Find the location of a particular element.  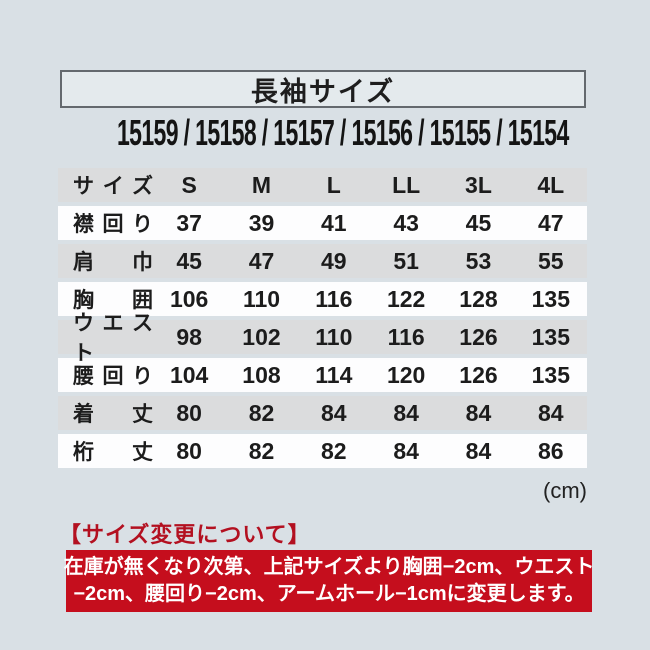

notice-line-1: 在庫が無くなり次第、上記サイズより胸囲−2cm、ウエスト is located at coordinates (329, 567).